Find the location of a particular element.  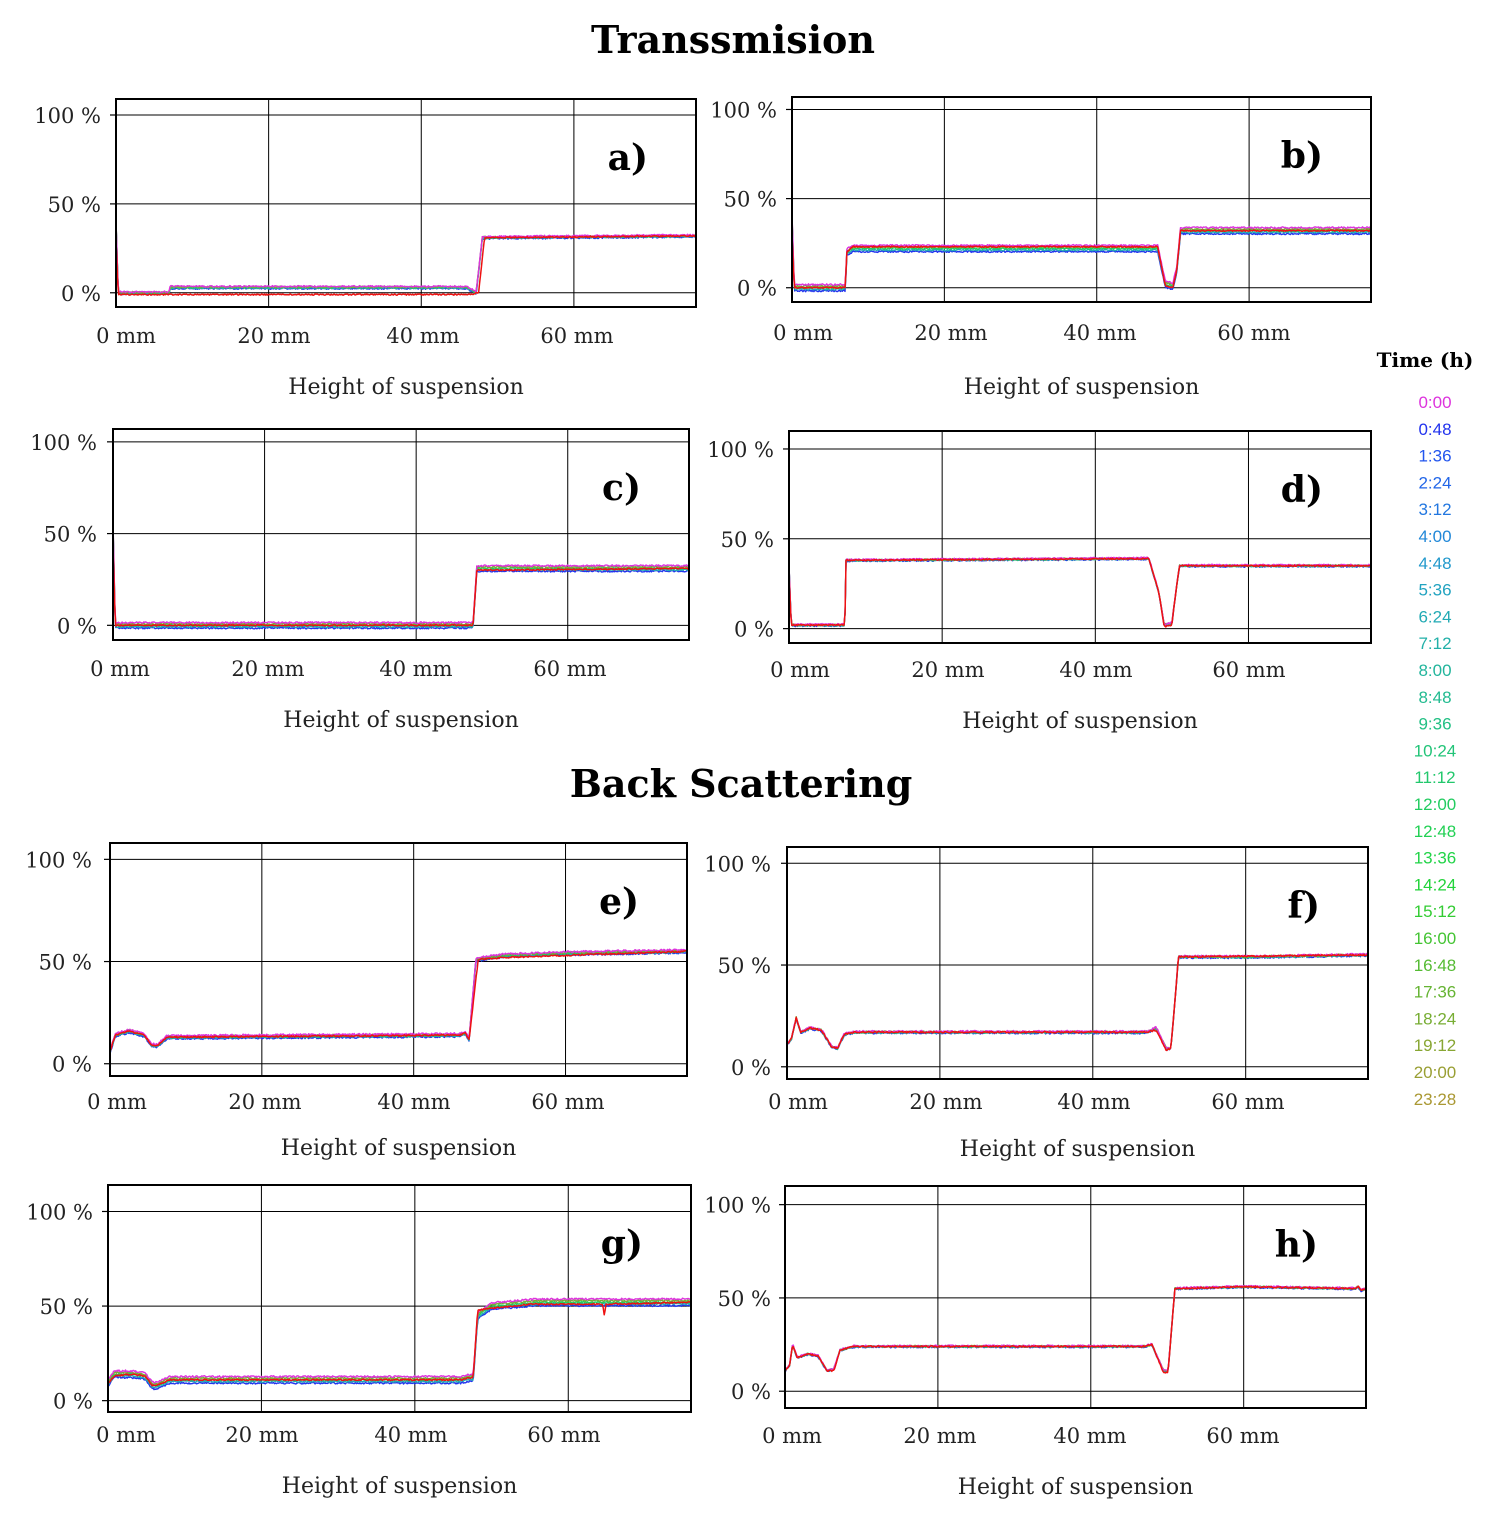

panel-label: a) is located at coordinates (628, 158).